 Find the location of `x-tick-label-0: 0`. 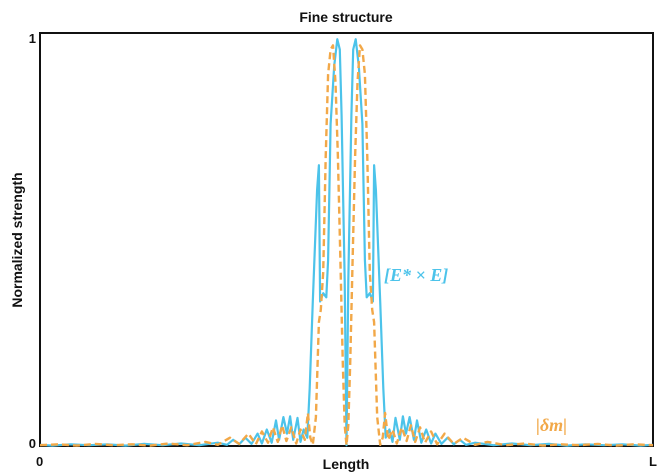

x-tick-label-0: 0 is located at coordinates (39, 461).